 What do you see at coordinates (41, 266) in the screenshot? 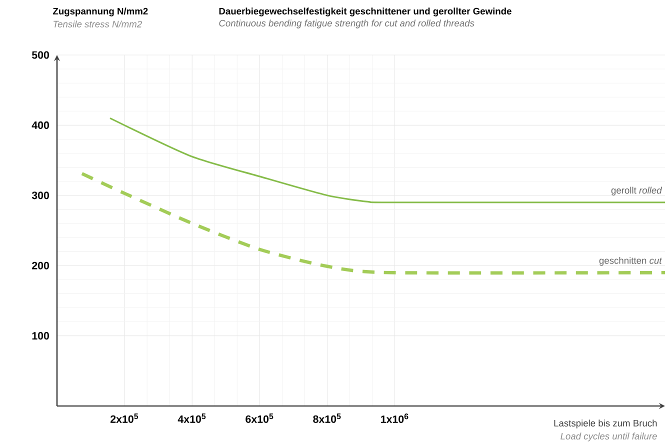
I see `y-tick-label: 200` at bounding box center [41, 266].